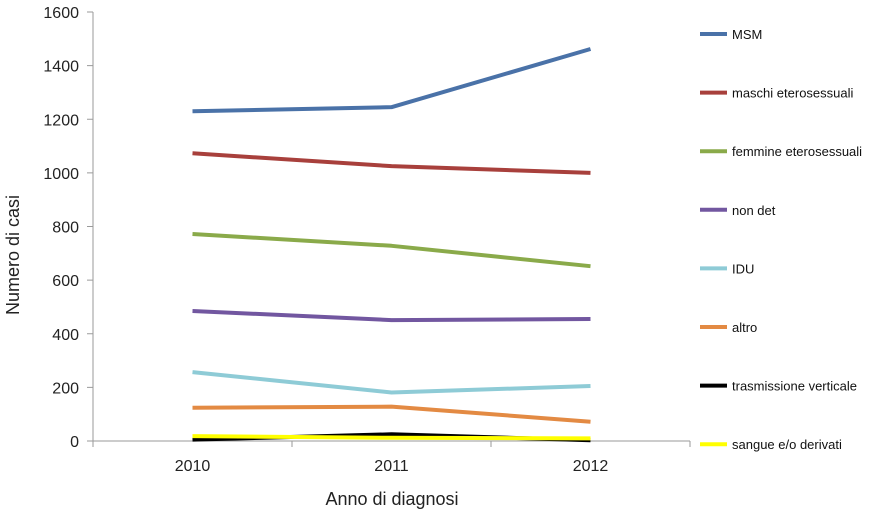 The width and height of the screenshot is (886, 520). Describe the element at coordinates (797, 151) in the screenshot. I see `legend-label: femmine eterosessuali` at that location.